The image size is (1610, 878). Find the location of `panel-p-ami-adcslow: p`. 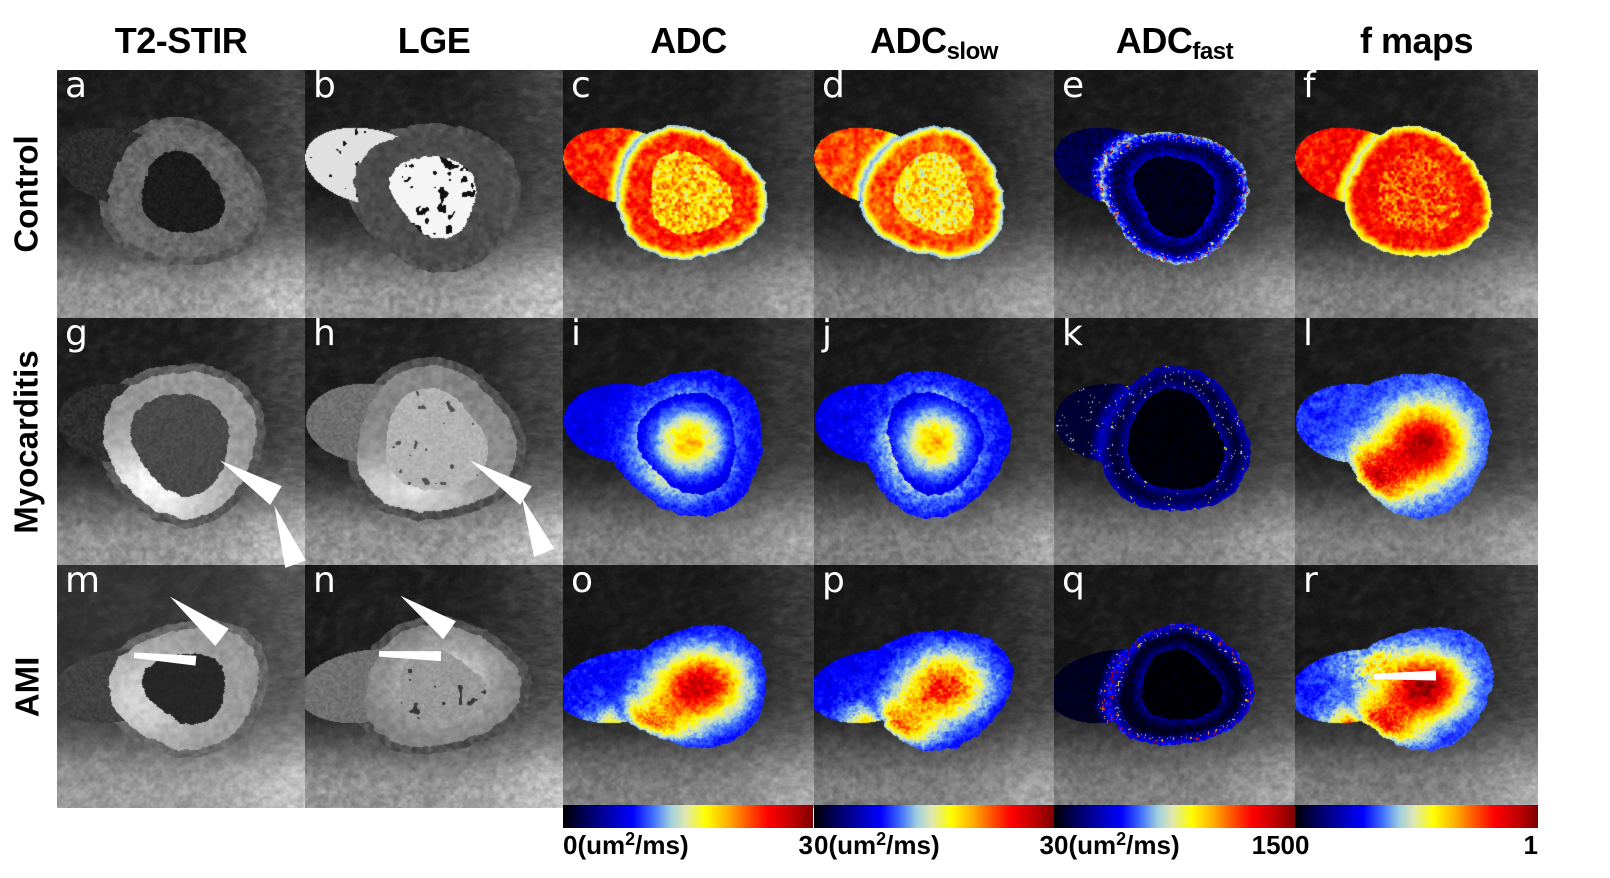

panel-p-ami-adcslow: p is located at coordinates (934, 686).